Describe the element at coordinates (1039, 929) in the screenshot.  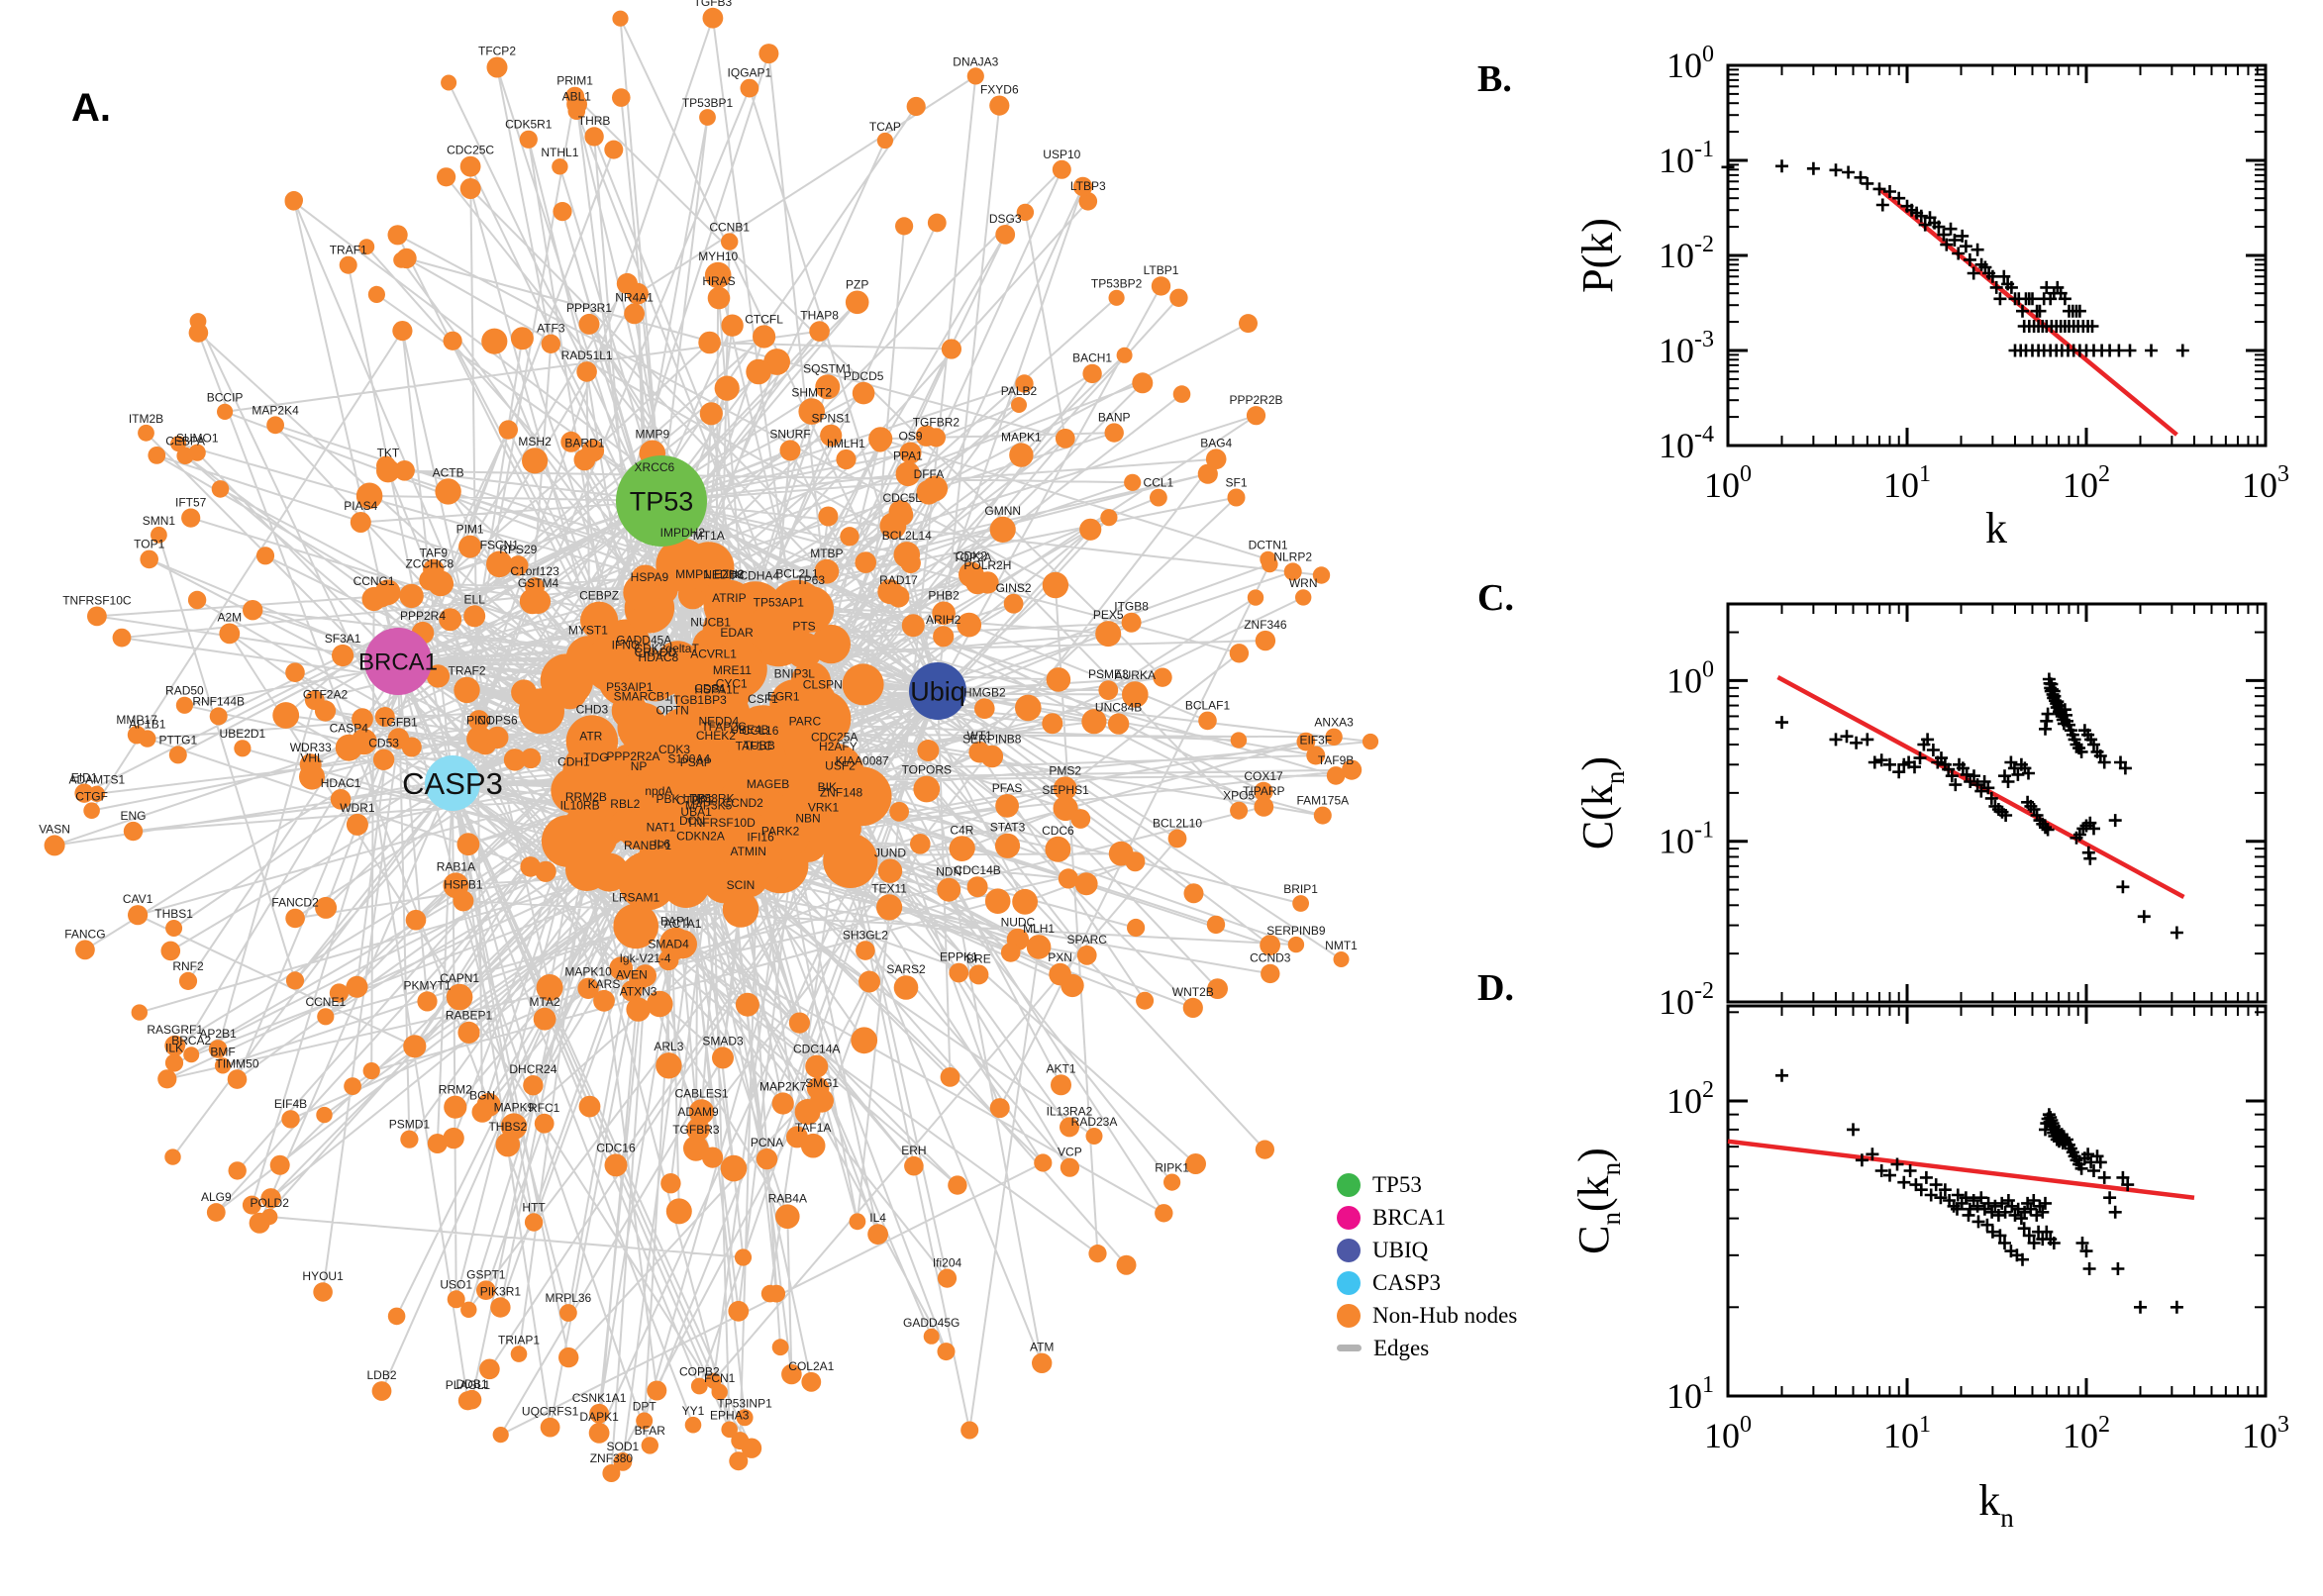
I see `svg-text: MLH1` at that location.